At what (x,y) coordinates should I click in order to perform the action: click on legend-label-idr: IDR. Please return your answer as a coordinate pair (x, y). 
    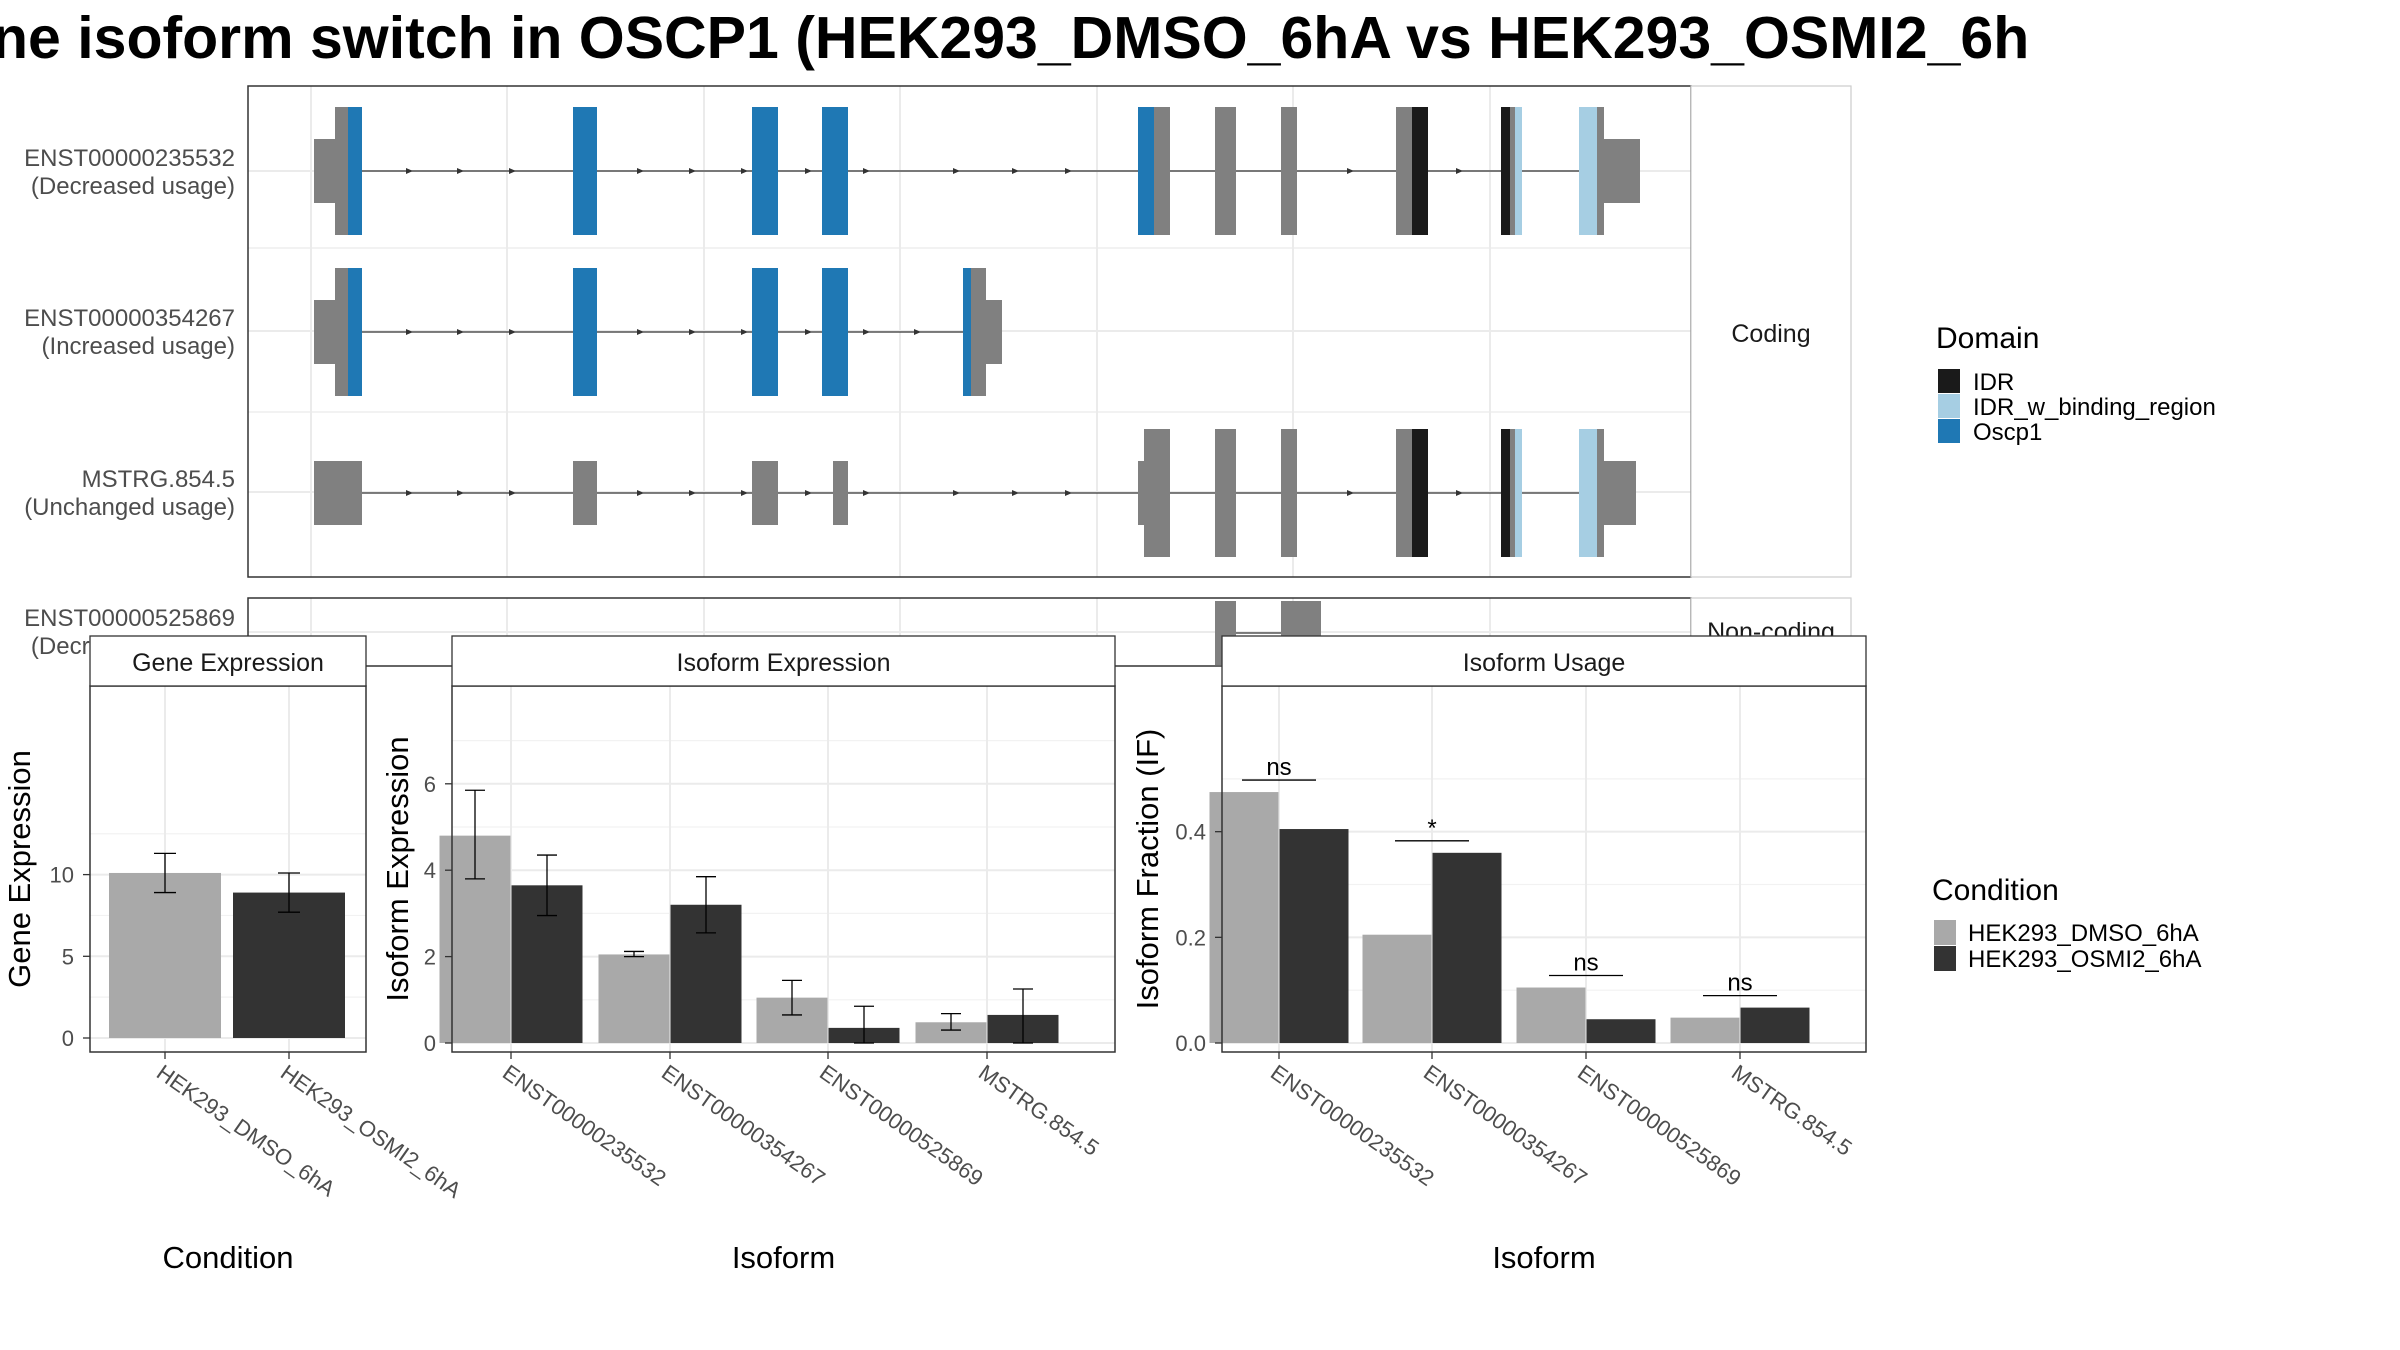
    Looking at the image, I should click on (1993, 382).